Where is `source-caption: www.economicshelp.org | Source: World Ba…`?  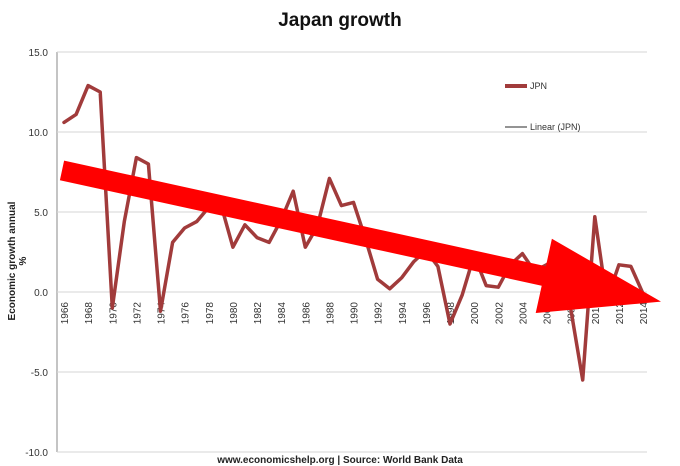
source-caption: www.economicshelp.org | Source: World Ba… is located at coordinates (340, 460).